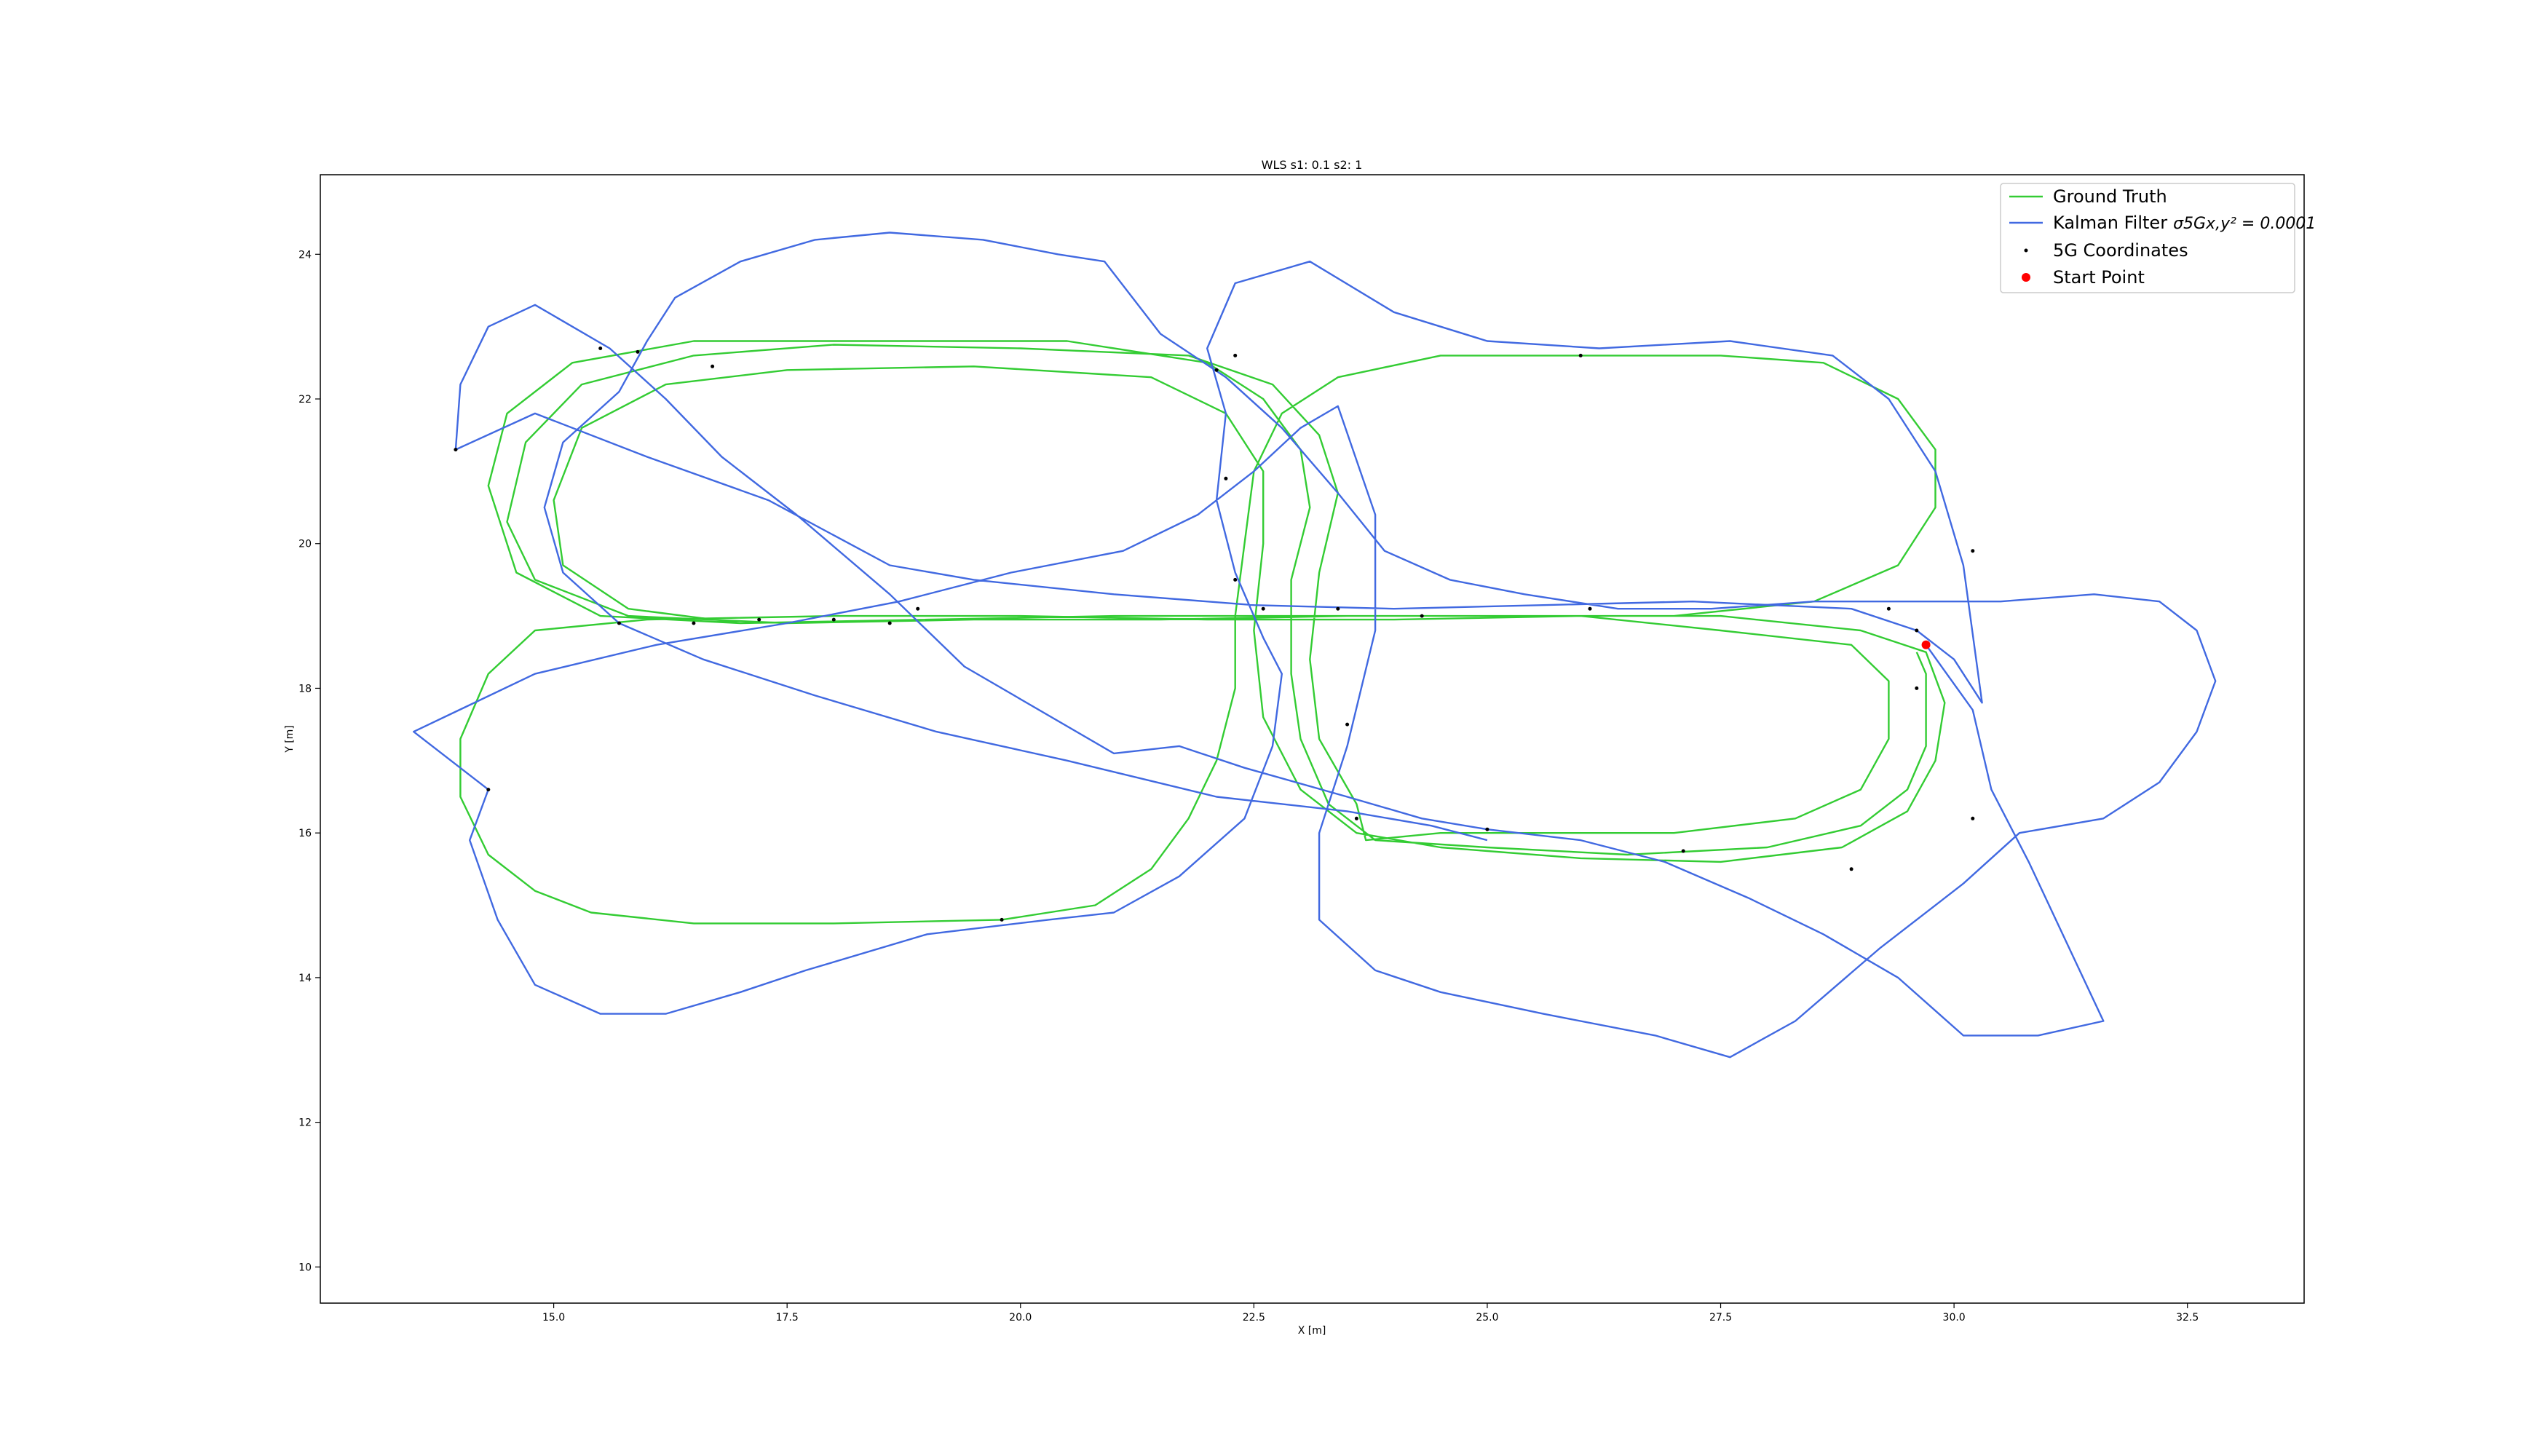  I want to click on x-tick-label: 32.5, so click(2187, 1318).